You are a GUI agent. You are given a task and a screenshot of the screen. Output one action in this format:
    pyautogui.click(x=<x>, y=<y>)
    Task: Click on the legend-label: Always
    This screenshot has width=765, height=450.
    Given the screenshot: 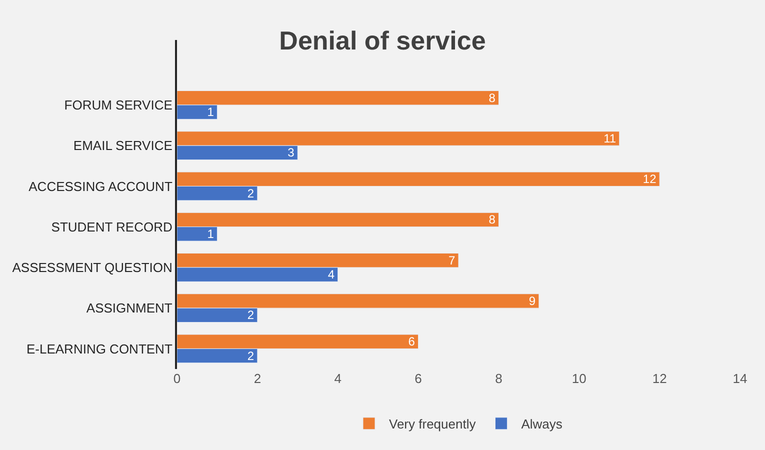 What is the action you would take?
    pyautogui.click(x=542, y=424)
    